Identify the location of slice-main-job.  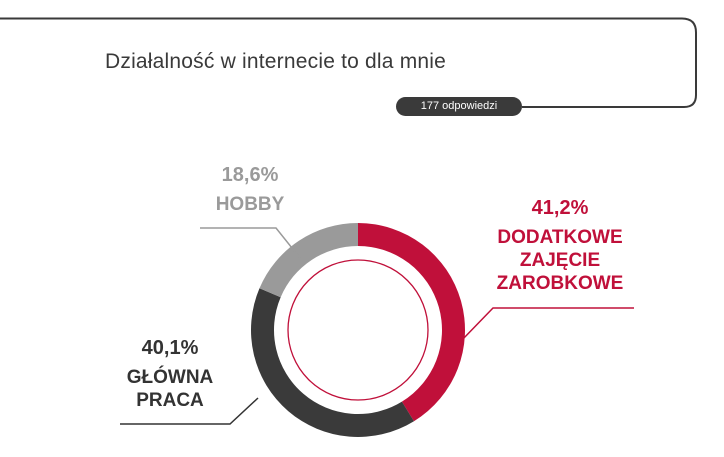
(332, 363).